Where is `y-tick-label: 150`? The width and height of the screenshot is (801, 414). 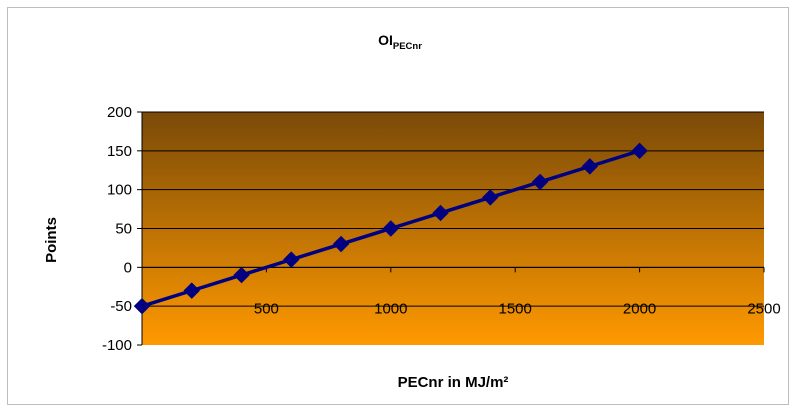 y-tick-label: 150 is located at coordinates (119, 151).